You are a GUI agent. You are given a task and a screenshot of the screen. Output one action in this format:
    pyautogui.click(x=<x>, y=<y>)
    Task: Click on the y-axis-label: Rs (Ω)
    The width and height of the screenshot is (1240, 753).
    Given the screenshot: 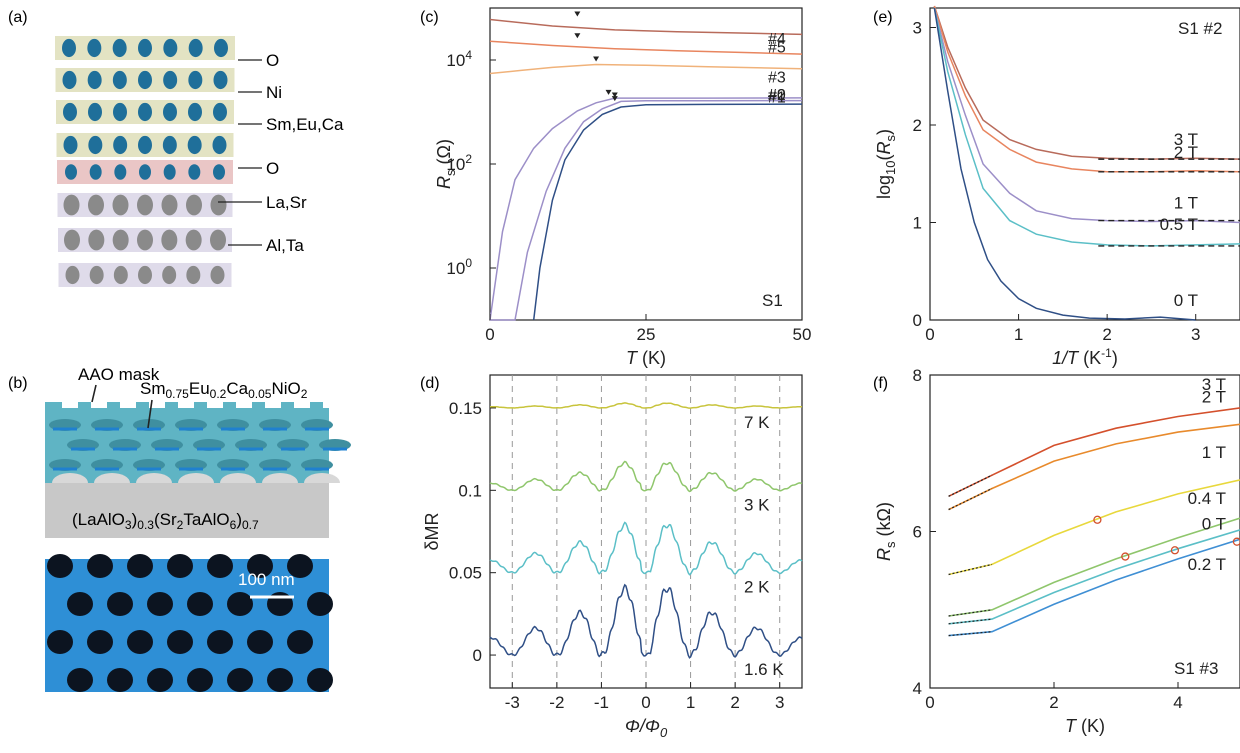 What is the action you would take?
    pyautogui.click(x=446, y=164)
    